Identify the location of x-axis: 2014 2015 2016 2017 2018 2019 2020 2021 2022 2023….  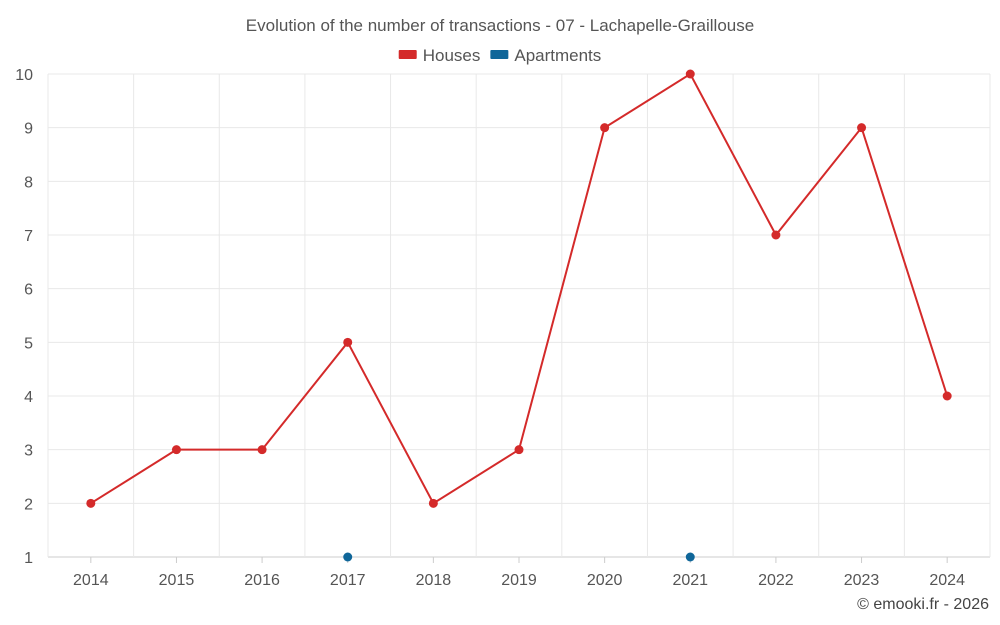
(519, 573).